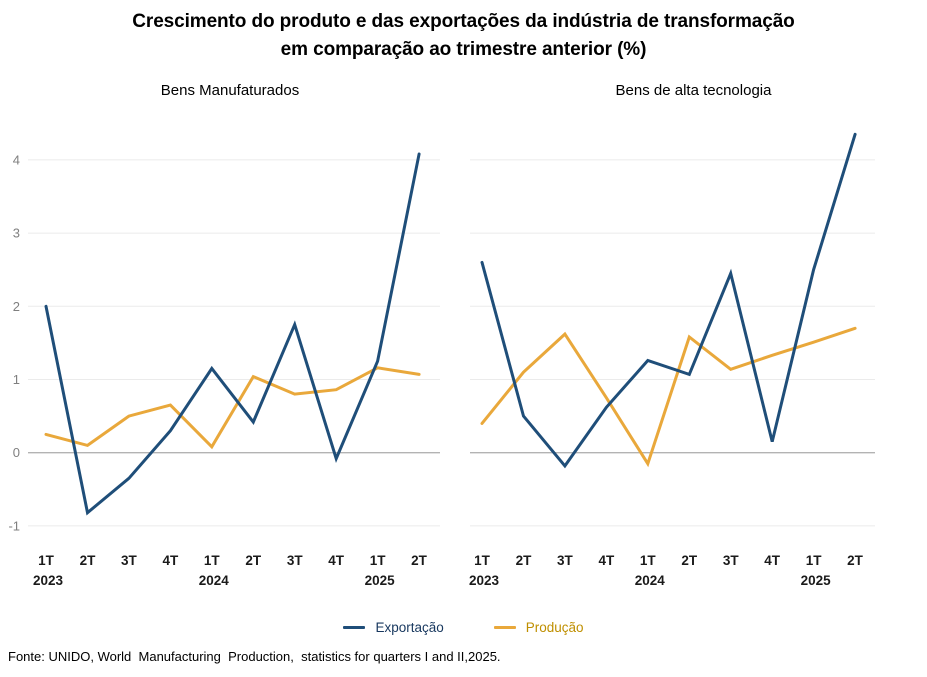  I want to click on legend-item-exportacao: Exportação, so click(393, 627).